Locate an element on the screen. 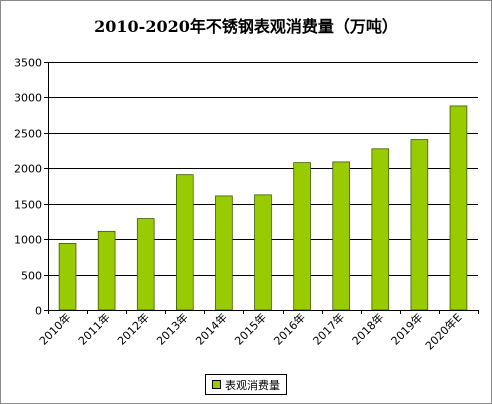 This screenshot has width=492, height=404. x-tick-label: 2012年 is located at coordinates (132, 328).